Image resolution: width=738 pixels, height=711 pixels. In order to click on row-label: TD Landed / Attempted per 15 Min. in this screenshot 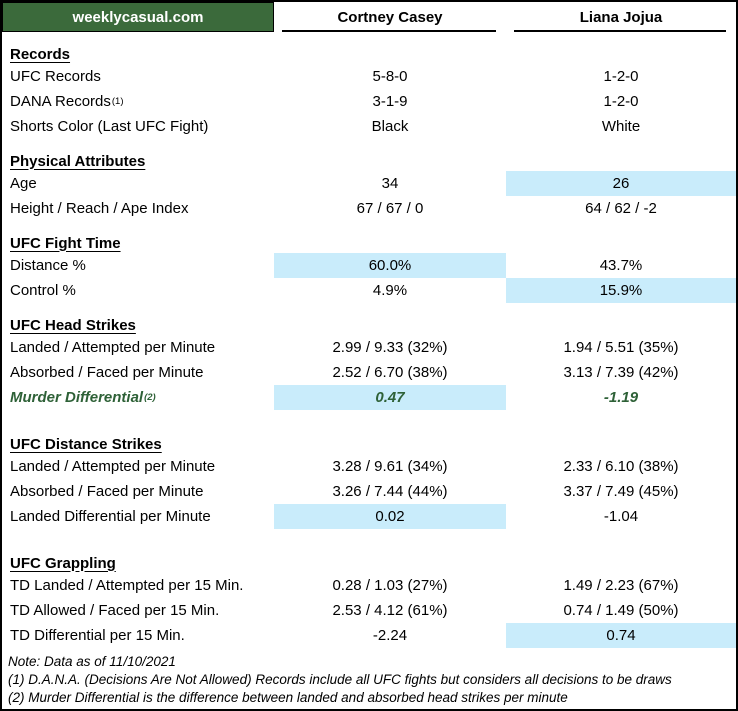, I will do `click(138, 585)`.